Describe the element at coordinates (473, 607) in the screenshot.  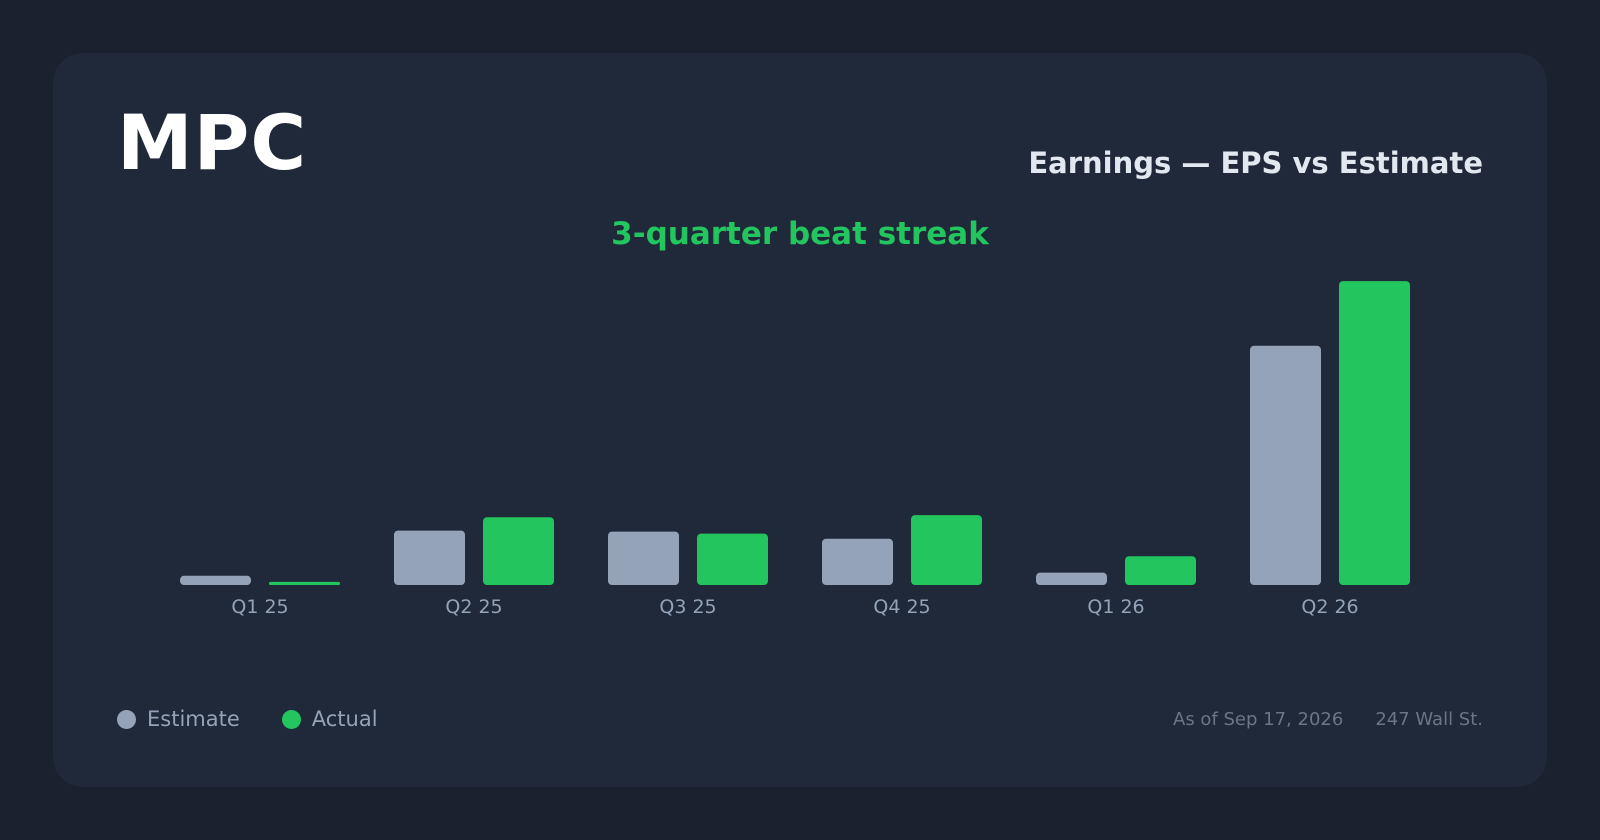
I see `x-tick-label: Q2 25` at that location.